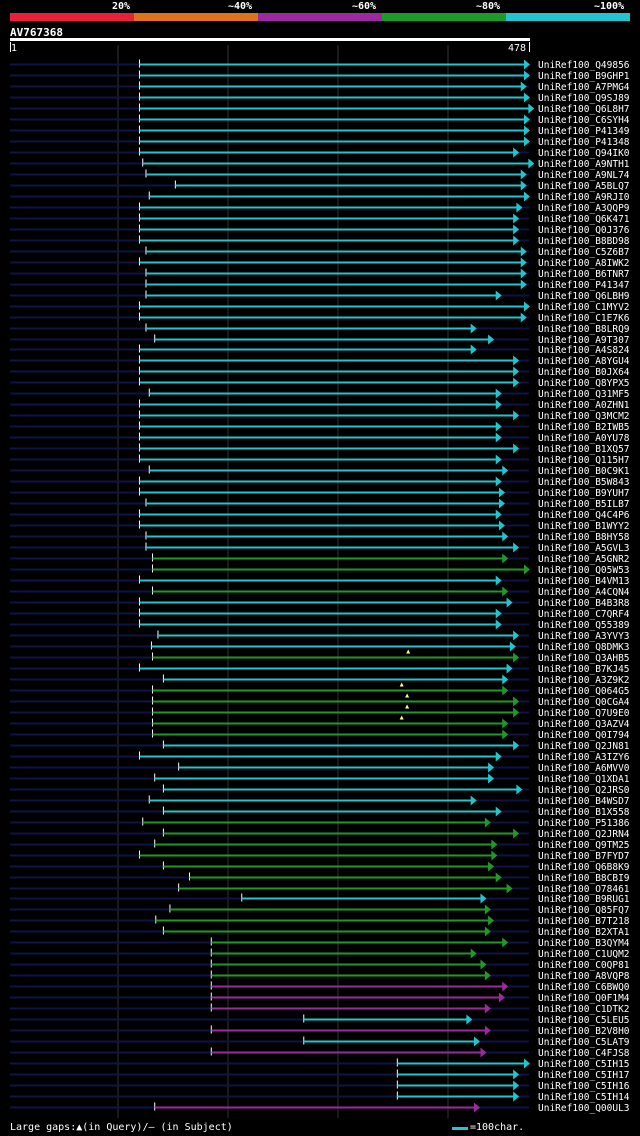  What do you see at coordinates (320, 361) in the screenshot?
I see `hit-row: UniRef100_A8YGU4` at bounding box center [320, 361].